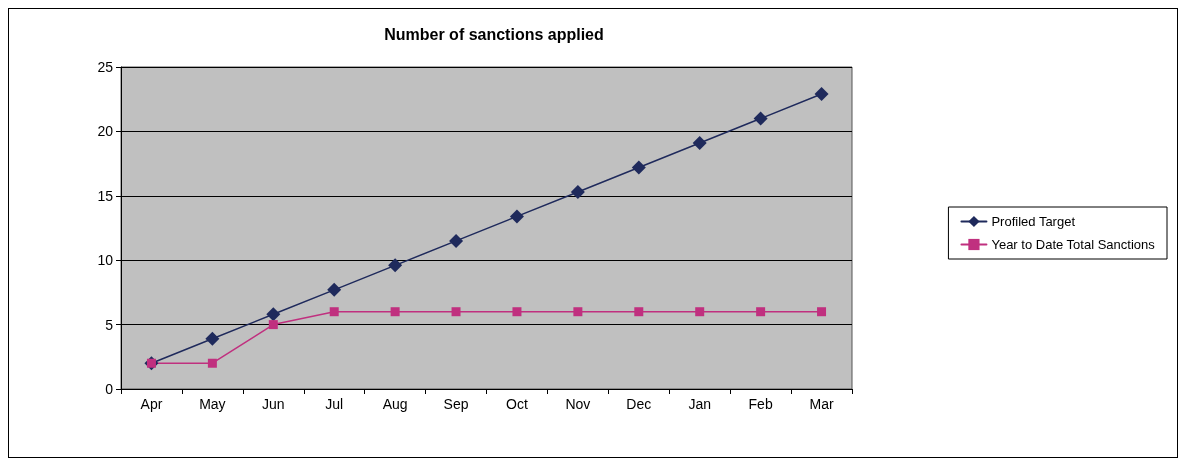 This screenshot has width=1188, height=470. I want to click on x-tick-label: Apr, so click(151, 404).